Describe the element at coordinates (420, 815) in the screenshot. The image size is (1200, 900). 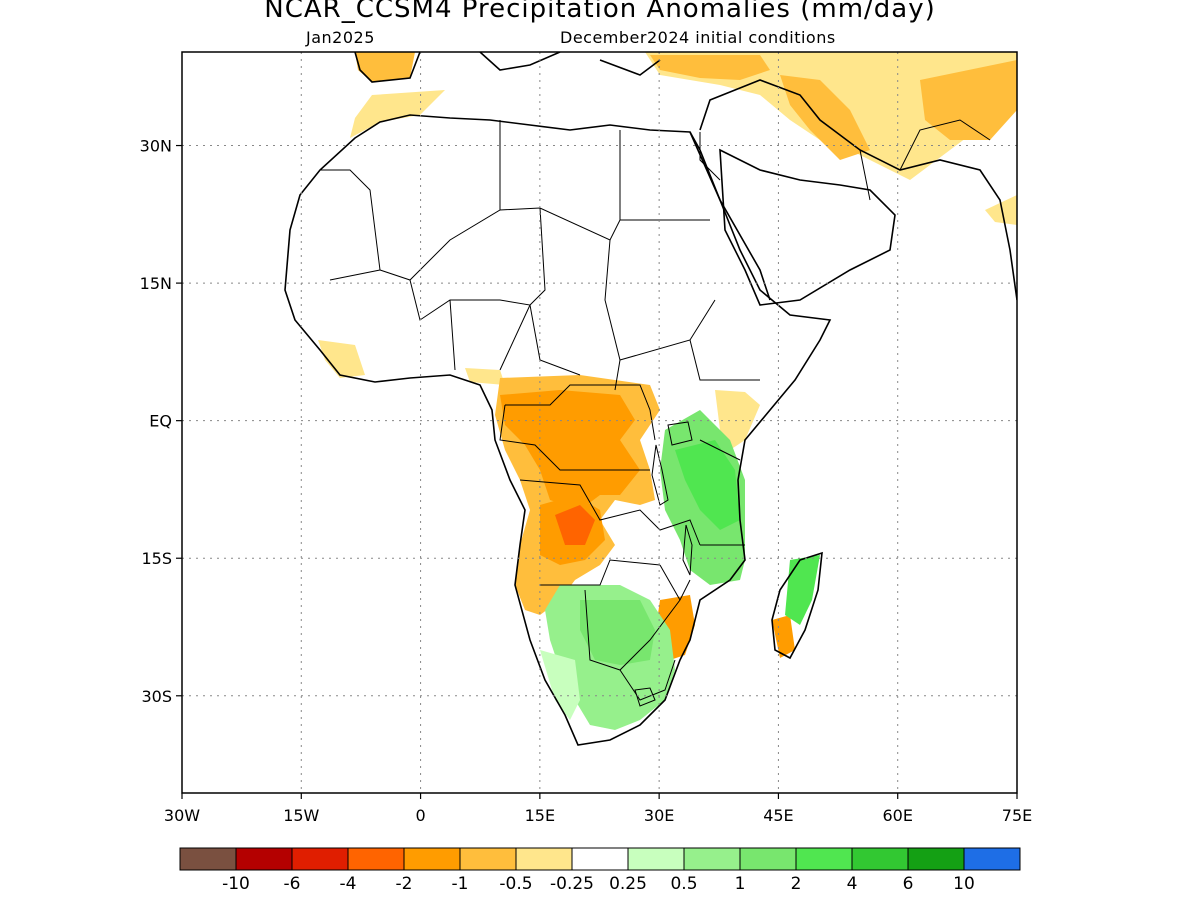
I see `longitude-tick-label: 0` at that location.